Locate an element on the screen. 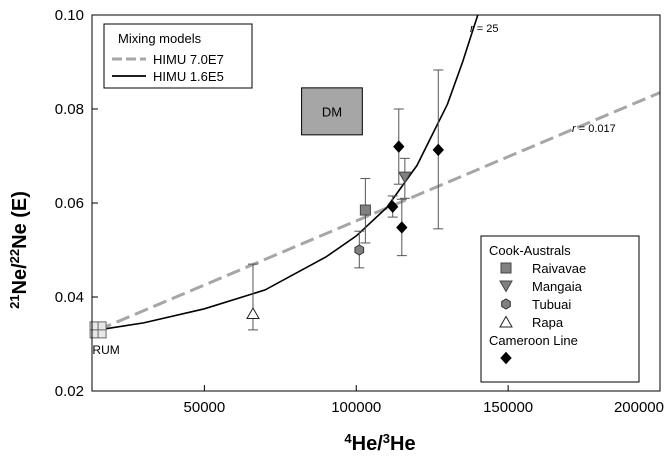  y-tick-label-1: 0.04 is located at coordinates (69, 297).